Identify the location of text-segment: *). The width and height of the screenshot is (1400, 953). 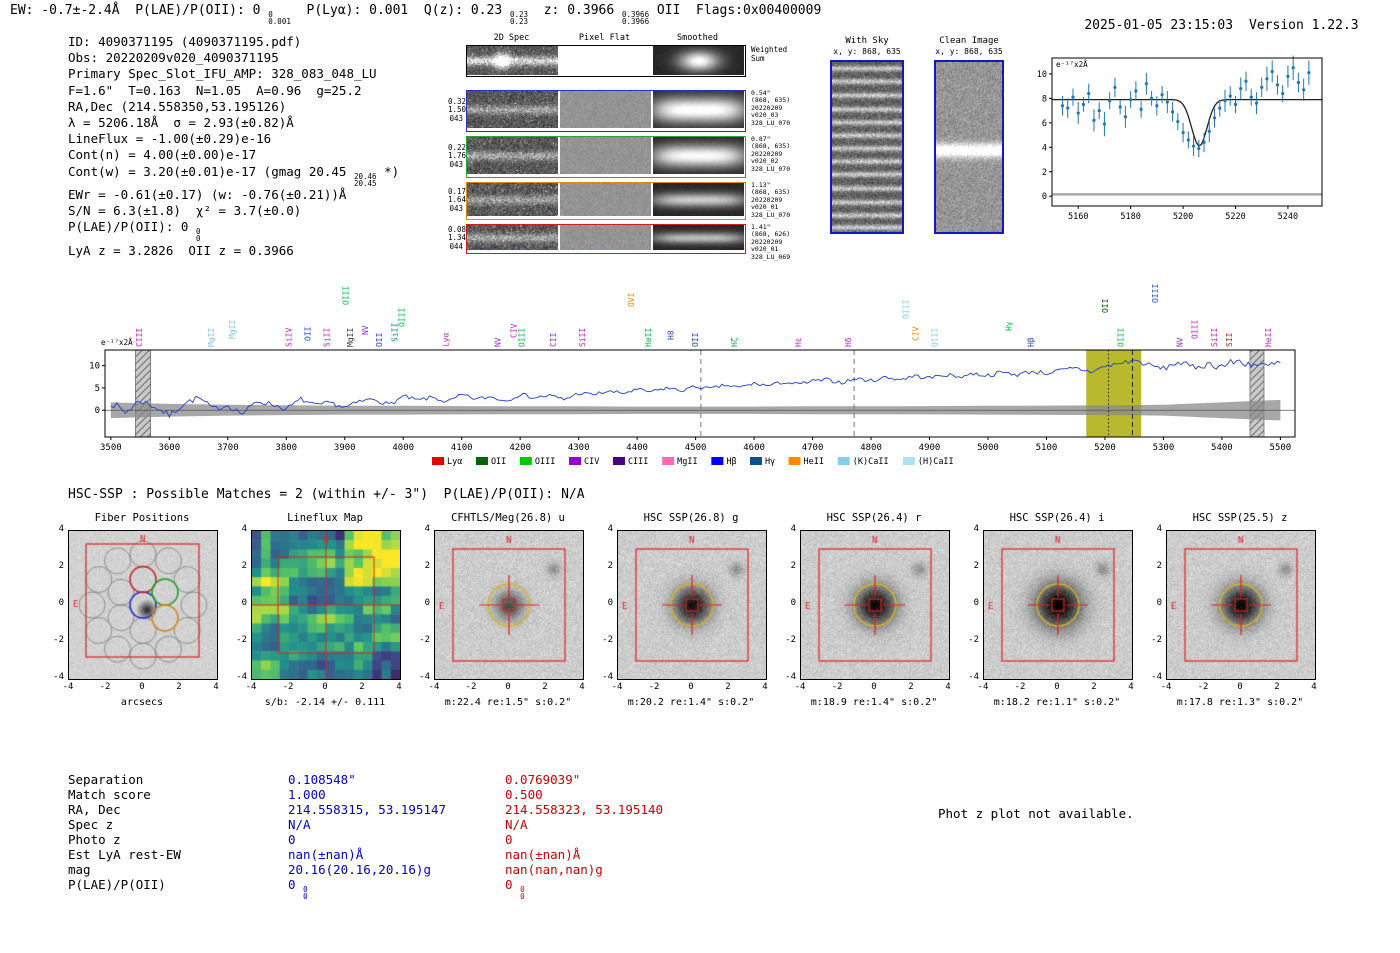
(388, 171).